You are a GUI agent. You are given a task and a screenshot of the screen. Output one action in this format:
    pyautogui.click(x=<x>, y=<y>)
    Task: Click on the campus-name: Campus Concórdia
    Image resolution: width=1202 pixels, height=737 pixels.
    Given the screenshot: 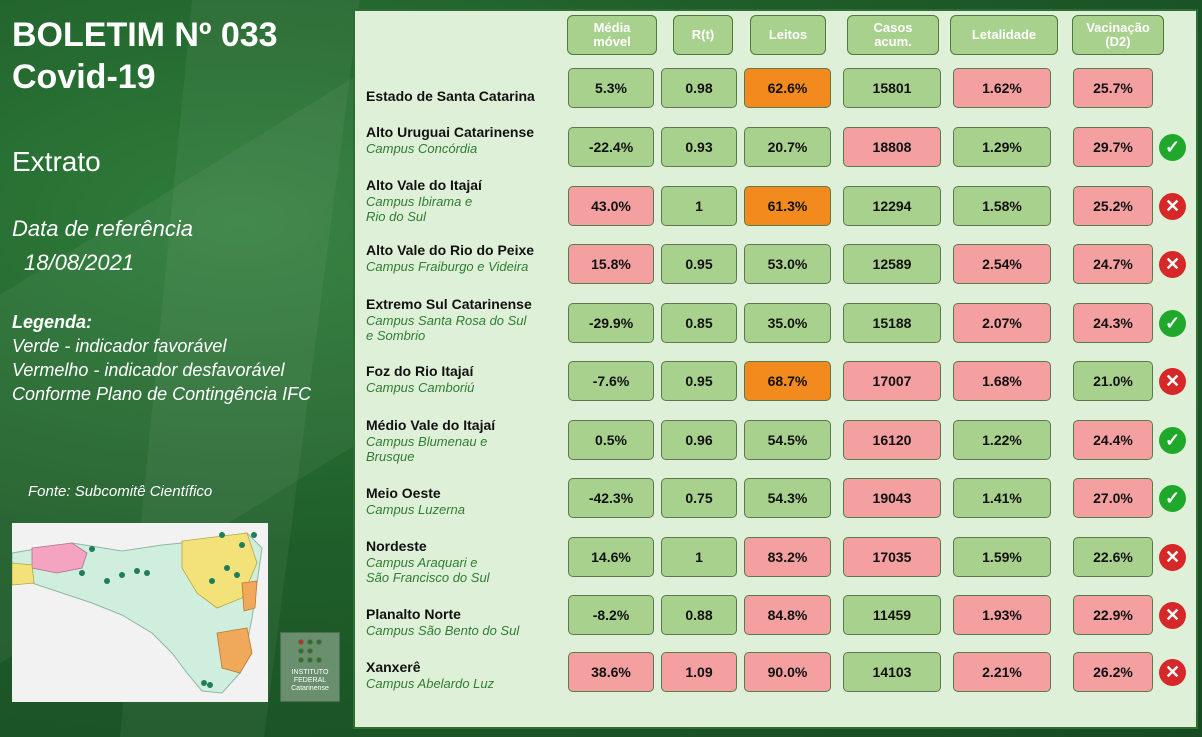 What is the action you would take?
    pyautogui.click(x=422, y=148)
    